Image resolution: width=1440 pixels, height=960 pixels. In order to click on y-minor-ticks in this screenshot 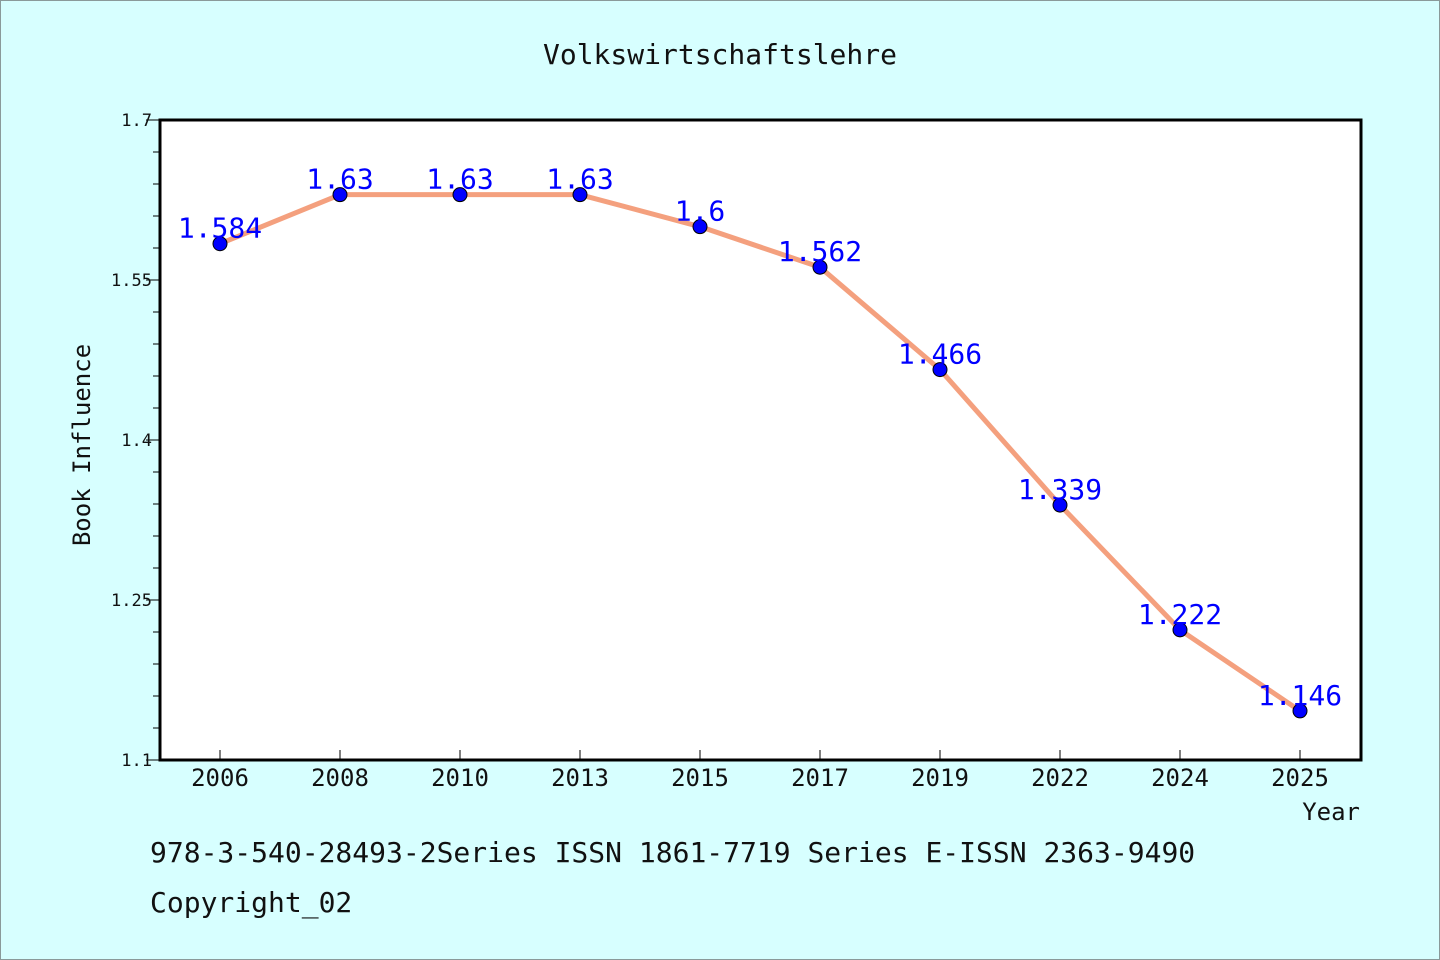, I will do `click(156, 440)`.